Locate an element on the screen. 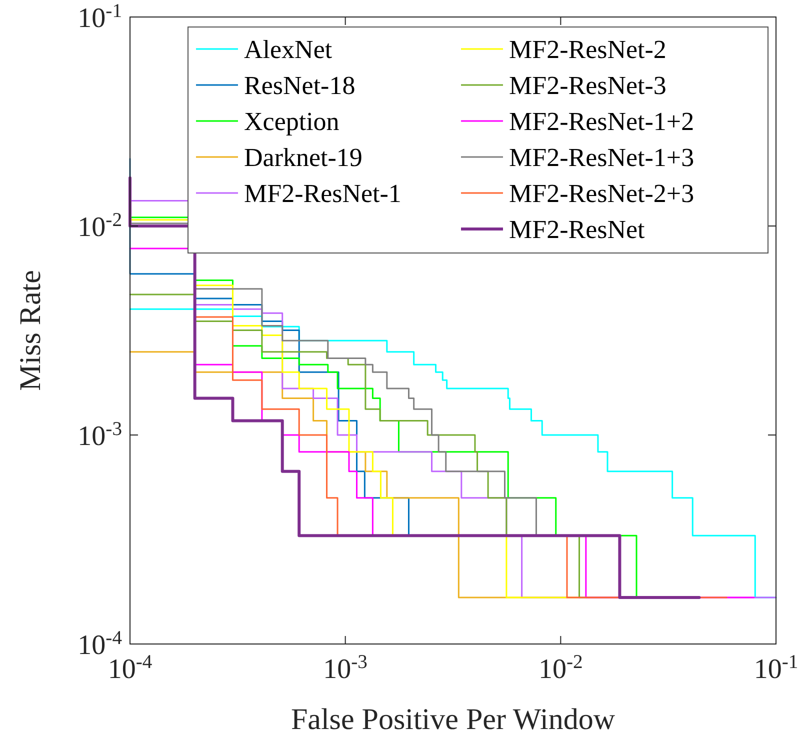 The image size is (811, 753). x-tick-label: 10$^{-2}$ is located at coordinates (560, 668).